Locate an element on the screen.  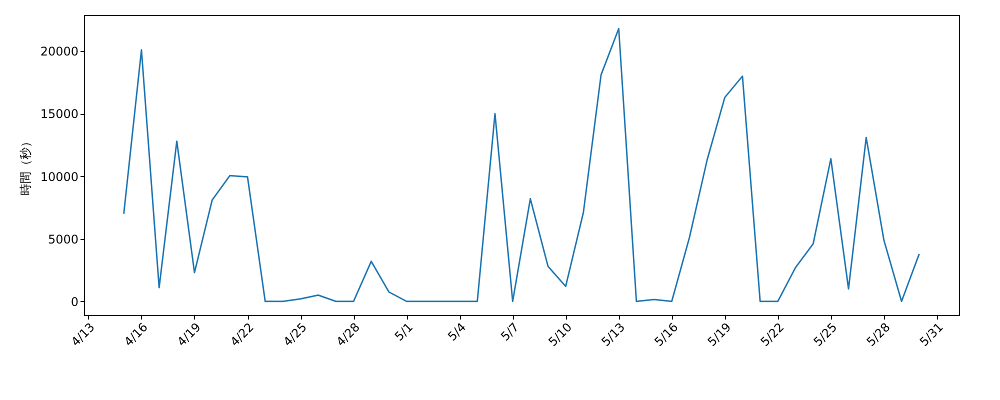
y-tick-label: 5000 is located at coordinates (63, 239).